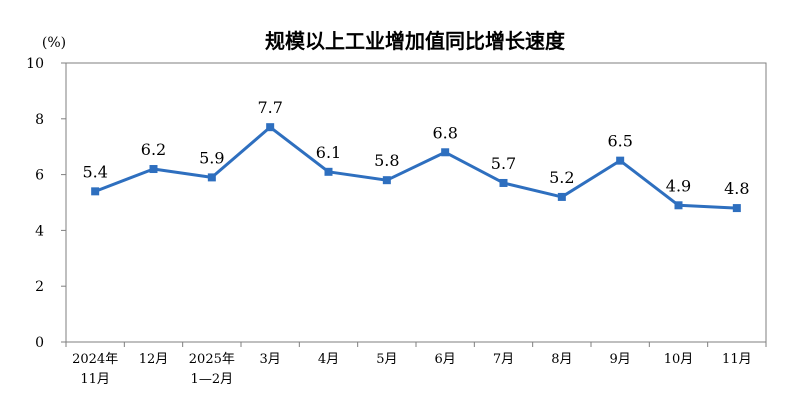 The height and width of the screenshot is (418, 800). What do you see at coordinates (620, 359) in the screenshot?
I see `x-tick-label: 9月` at bounding box center [620, 359].